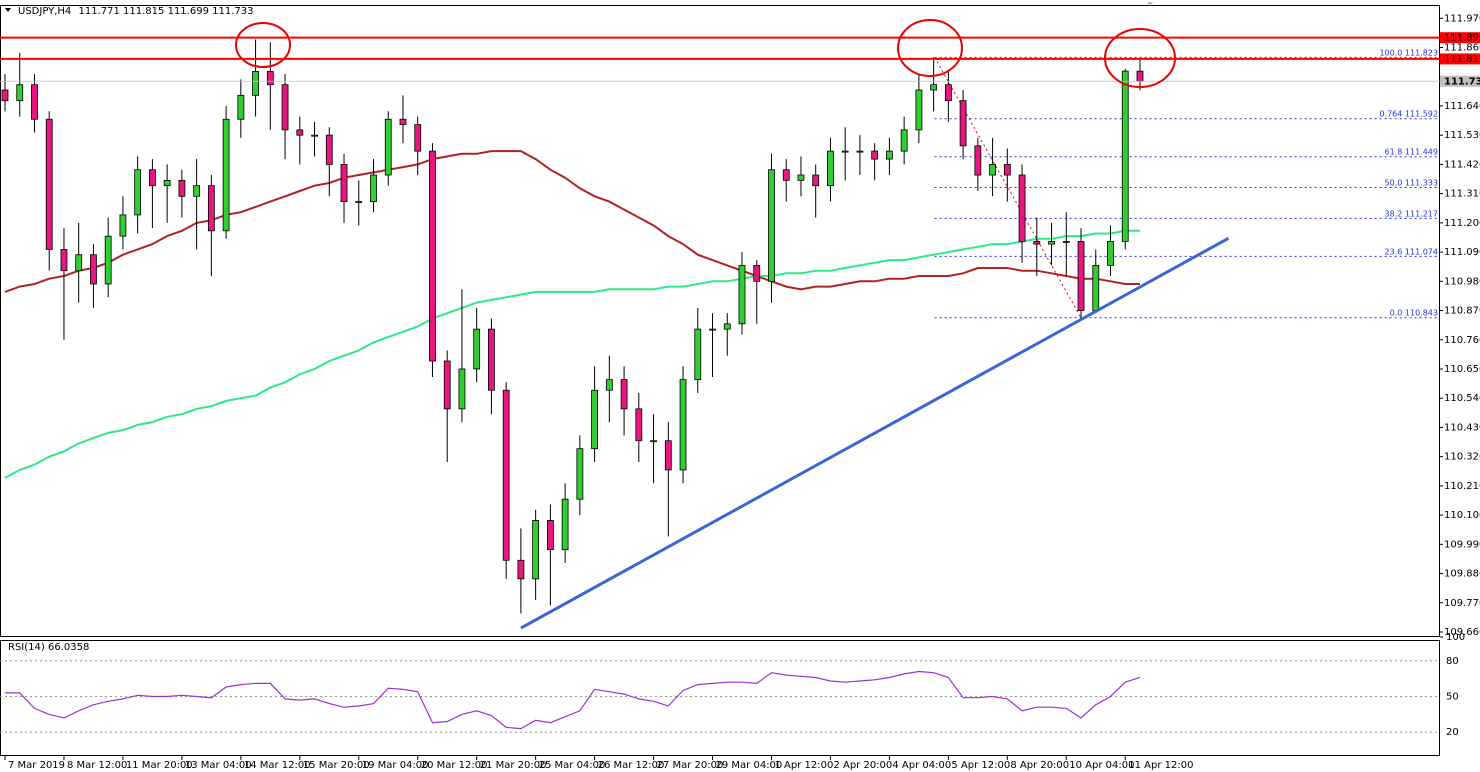 The width and height of the screenshot is (1480, 772). Describe the element at coordinates (143, 11) in the screenshot. I see `high-value: 111.815` at that location.